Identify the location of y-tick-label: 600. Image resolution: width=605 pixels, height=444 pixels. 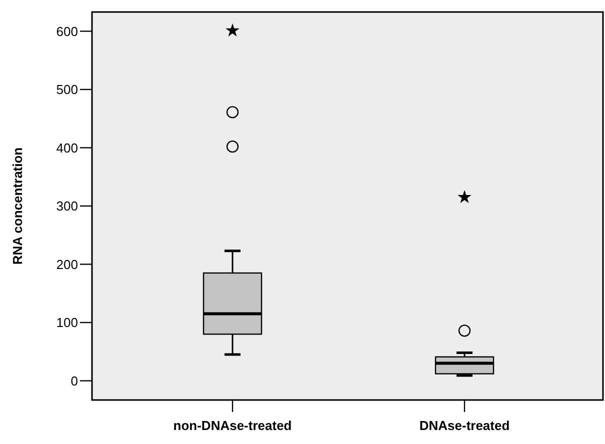
(67, 31).